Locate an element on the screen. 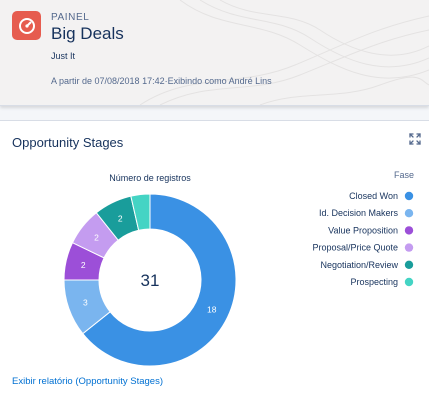  legend-item-value-proposition: Value Proposition is located at coordinates (371, 230).